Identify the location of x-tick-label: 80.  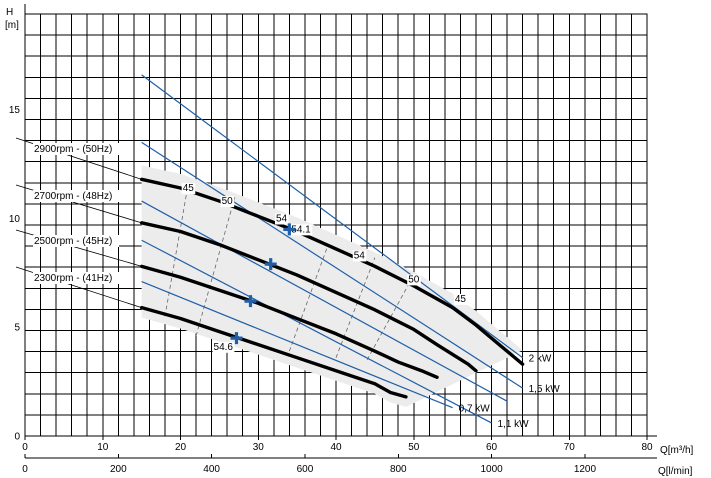
(647, 447).